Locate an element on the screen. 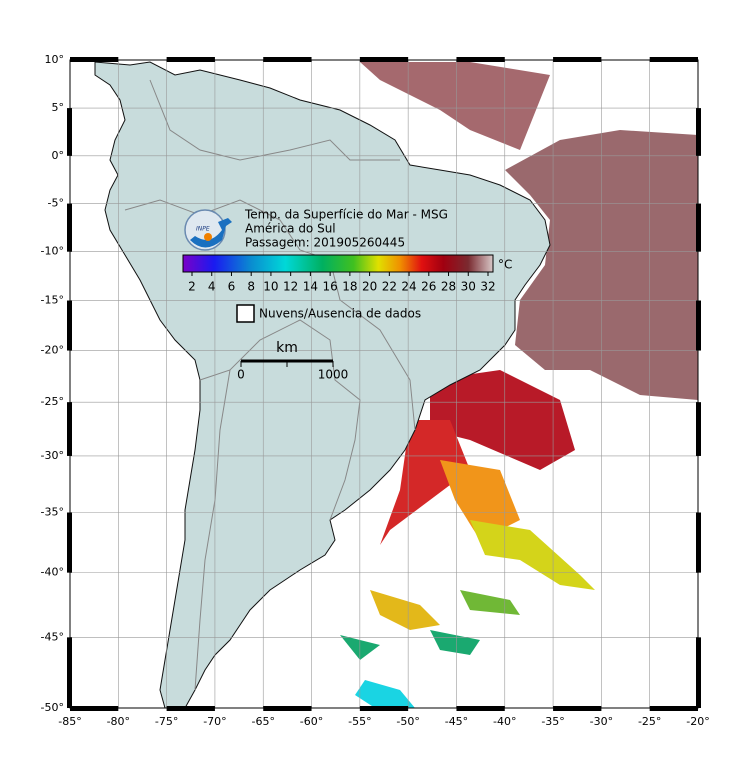 The image size is (741, 781). scale-bar is located at coordinates (287, 363).